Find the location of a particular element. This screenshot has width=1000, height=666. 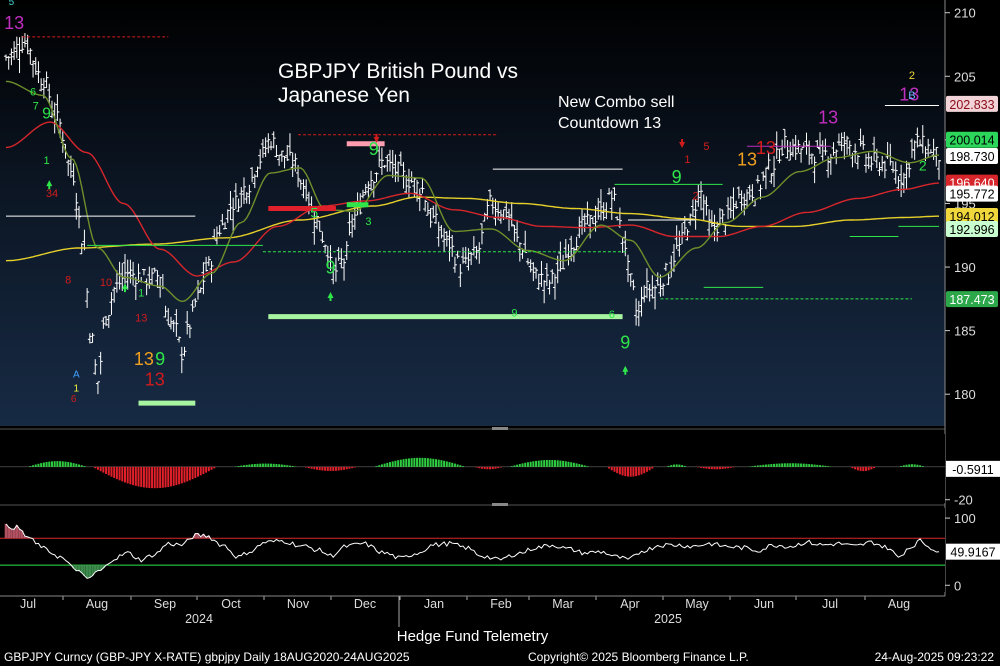

price-level-label: 194.012 is located at coordinates (971, 217).